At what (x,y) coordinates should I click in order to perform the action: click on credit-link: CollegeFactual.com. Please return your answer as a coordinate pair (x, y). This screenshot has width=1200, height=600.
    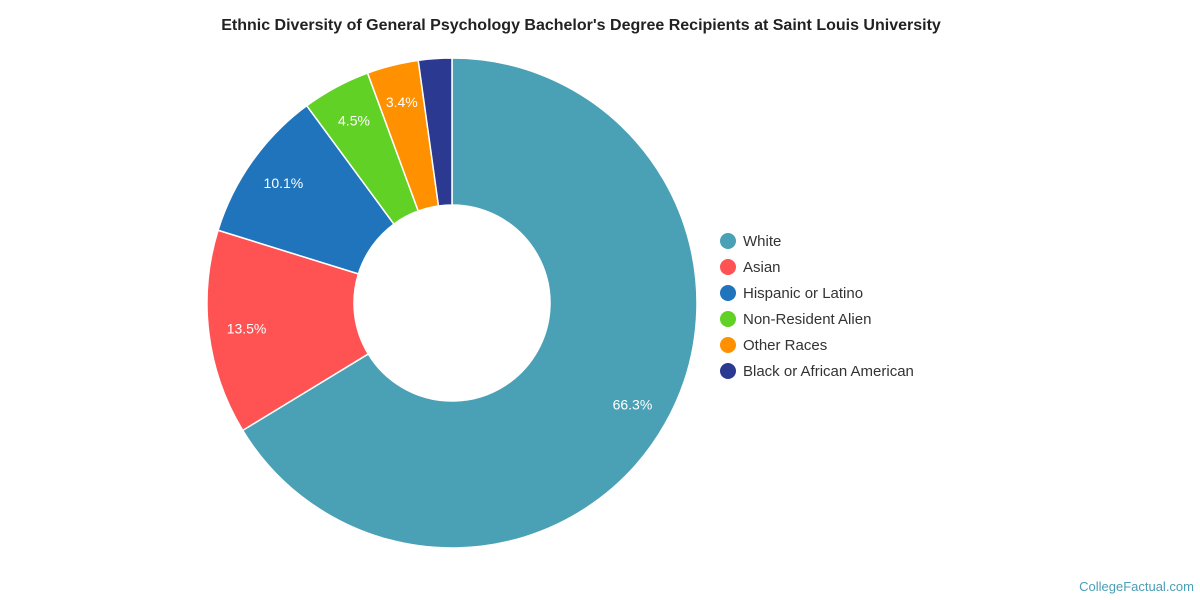
    Looking at the image, I should click on (1136, 586).